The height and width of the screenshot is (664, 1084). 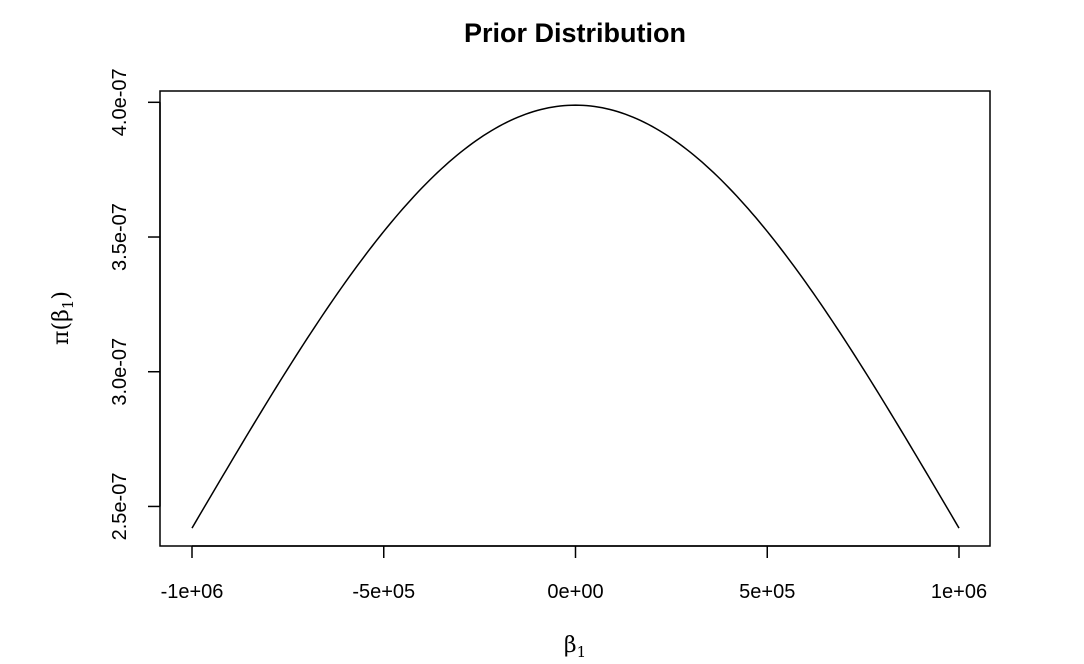 I want to click on x-tick-label: 0e+00, so click(x=575, y=592).